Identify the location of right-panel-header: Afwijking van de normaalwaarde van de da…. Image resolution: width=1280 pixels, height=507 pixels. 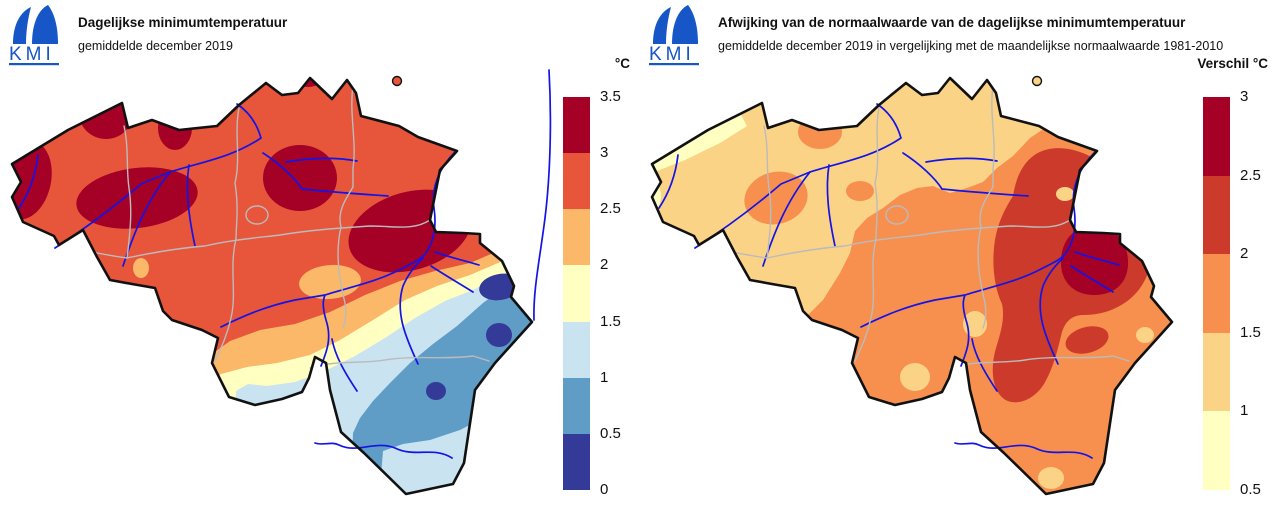
(970, 34).